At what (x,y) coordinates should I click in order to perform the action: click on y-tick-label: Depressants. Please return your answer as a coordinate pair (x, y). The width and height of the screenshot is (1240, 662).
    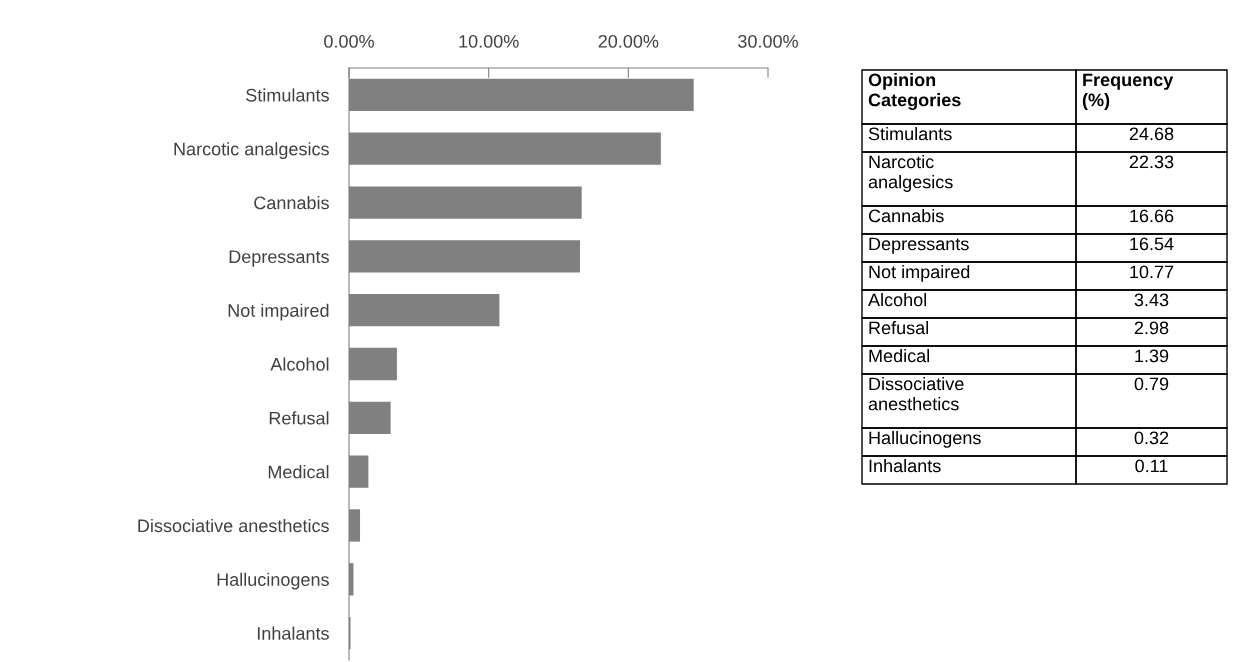
    Looking at the image, I should click on (279, 258).